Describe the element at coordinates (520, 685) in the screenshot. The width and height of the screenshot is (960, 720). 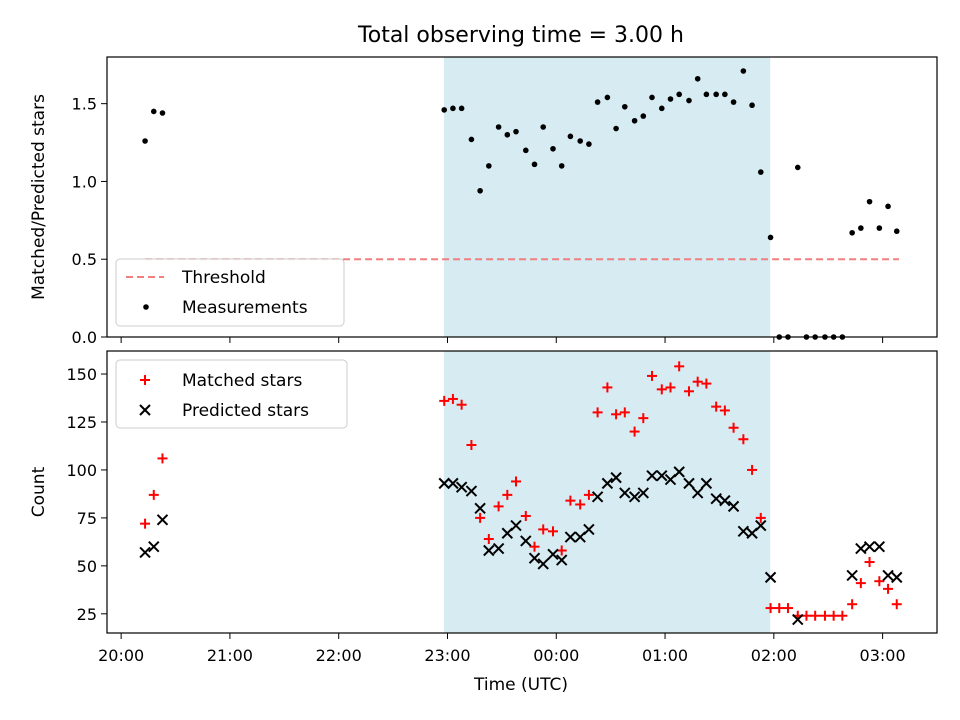
I see `x-axis-label: Time (UTC)` at that location.